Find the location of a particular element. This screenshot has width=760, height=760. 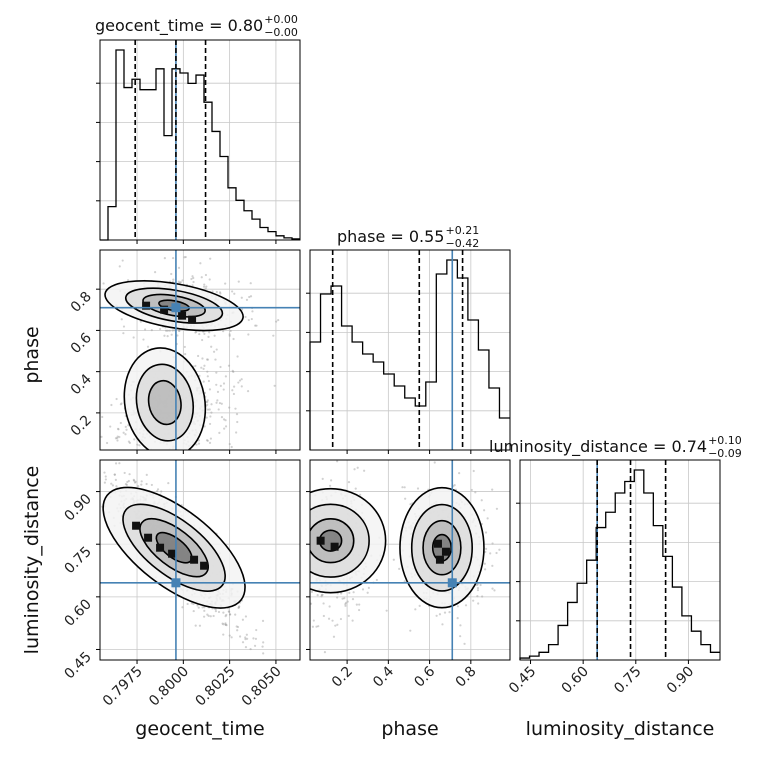

title-phase-main: phase = 0.55 is located at coordinates (390, 236).